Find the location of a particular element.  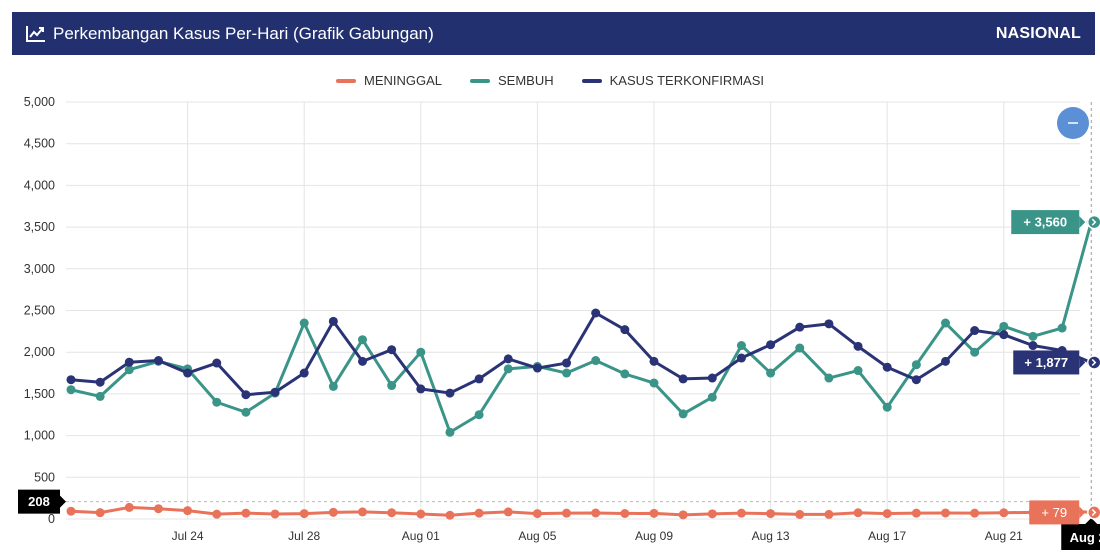

x-tick-label: Aug 01 is located at coordinates (421, 536).